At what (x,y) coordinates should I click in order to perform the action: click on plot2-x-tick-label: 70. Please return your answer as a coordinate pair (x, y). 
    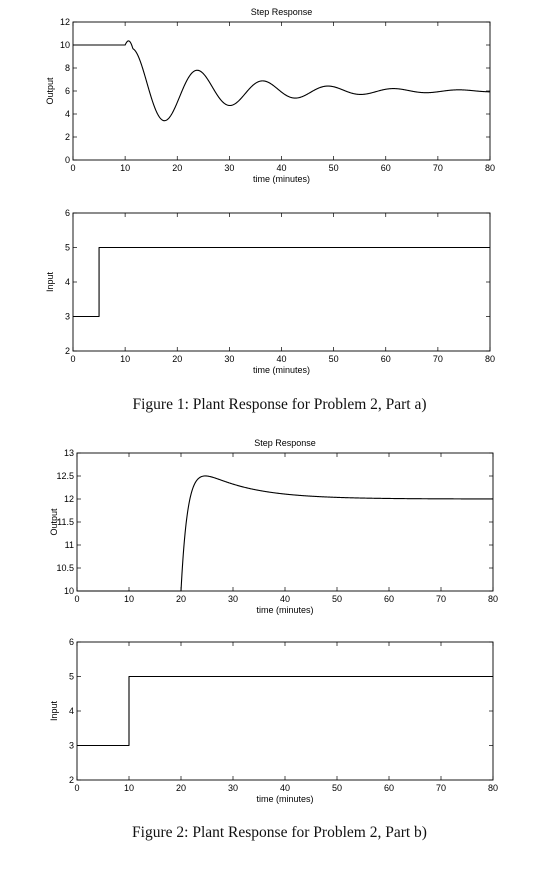
    Looking at the image, I should click on (438, 359).